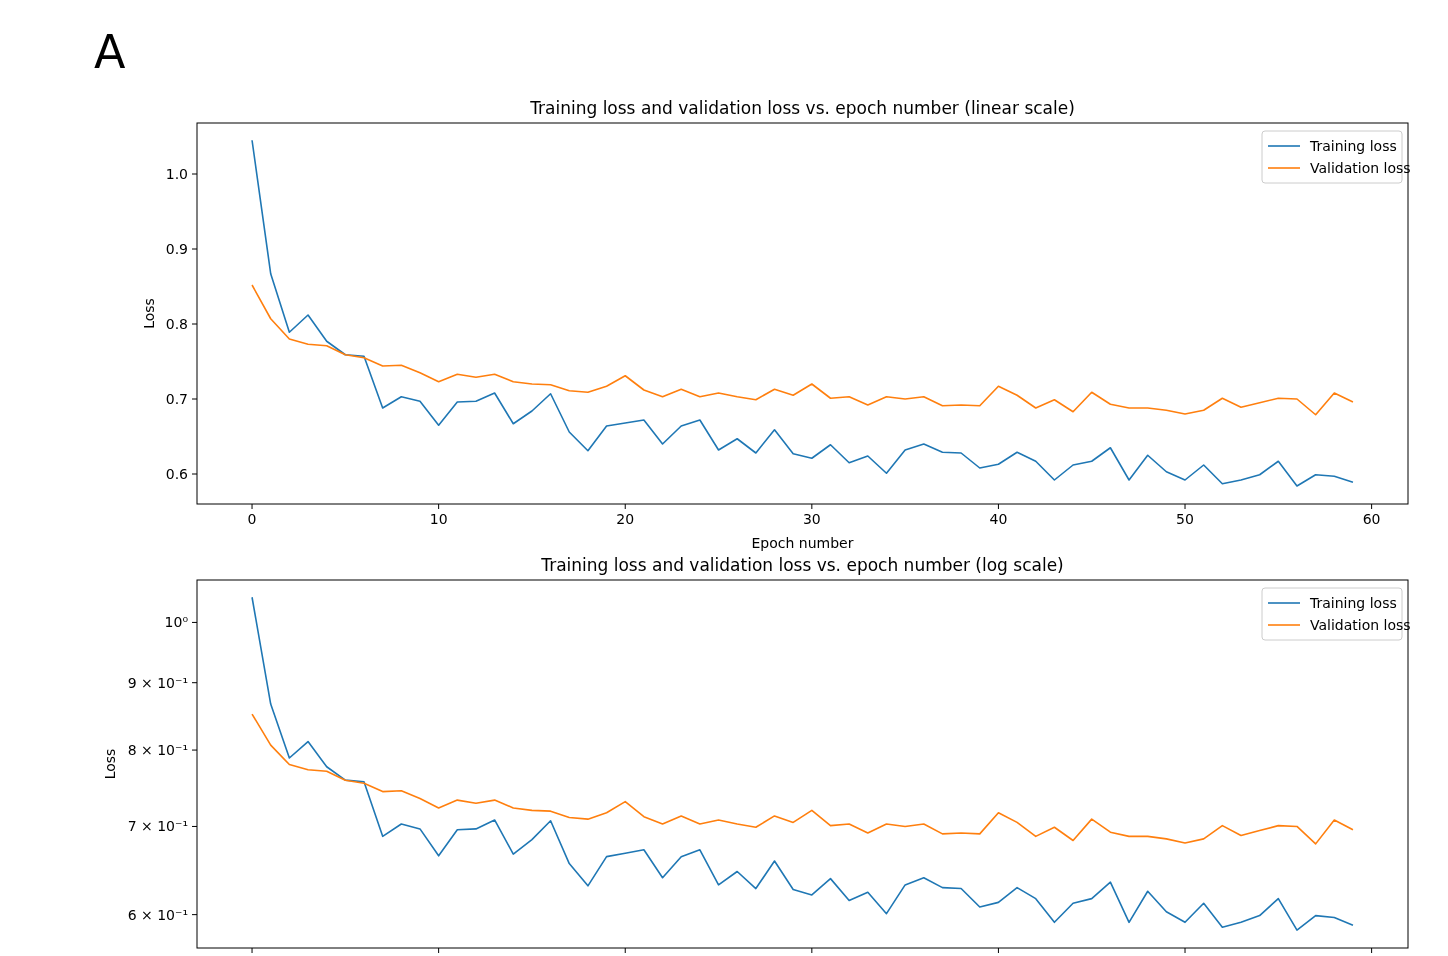  What do you see at coordinates (157, 682) in the screenshot?
I see `y-tick-label: 9 × 10⁻¹` at bounding box center [157, 682].